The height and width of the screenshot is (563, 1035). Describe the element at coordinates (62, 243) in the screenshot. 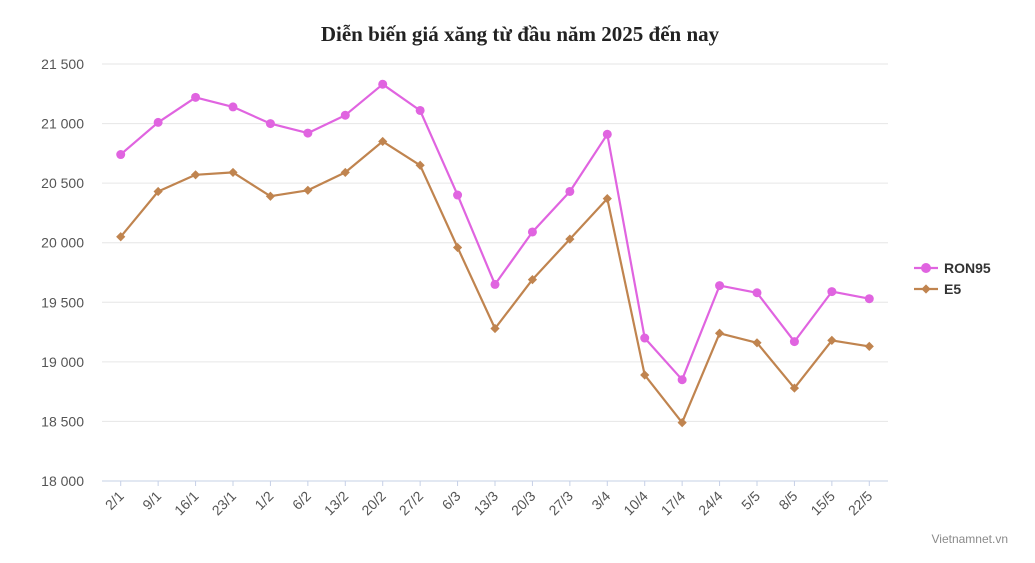

I see `y-tick-label: 20 000` at that location.